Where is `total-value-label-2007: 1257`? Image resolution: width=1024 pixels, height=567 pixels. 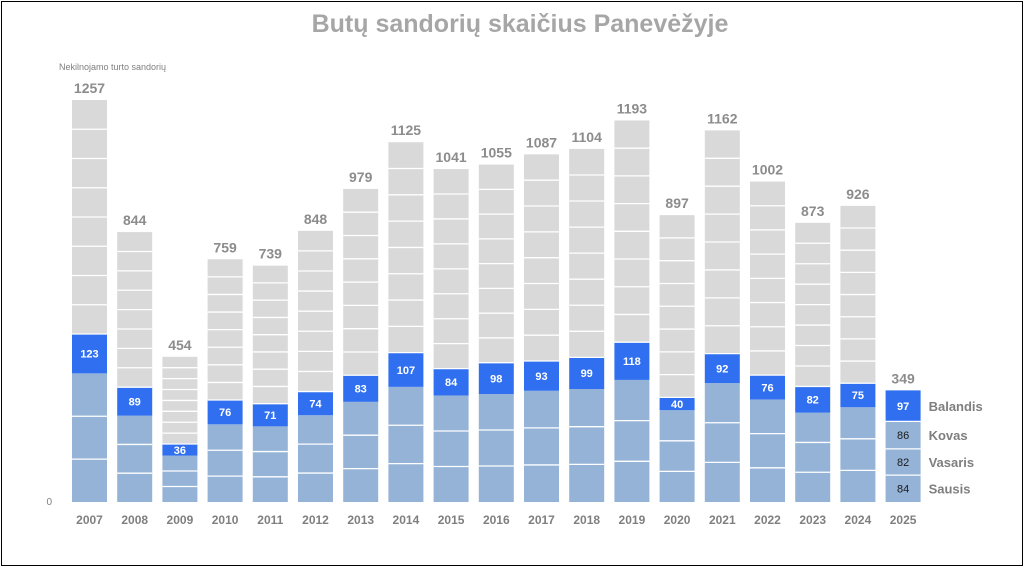
total-value-label-2007: 1257 is located at coordinates (89, 88).